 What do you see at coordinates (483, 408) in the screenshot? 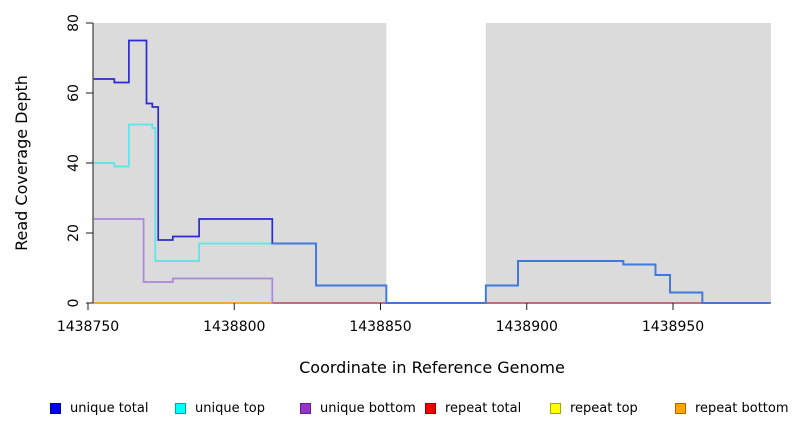
I see `legend-label: repeat total` at bounding box center [483, 408].